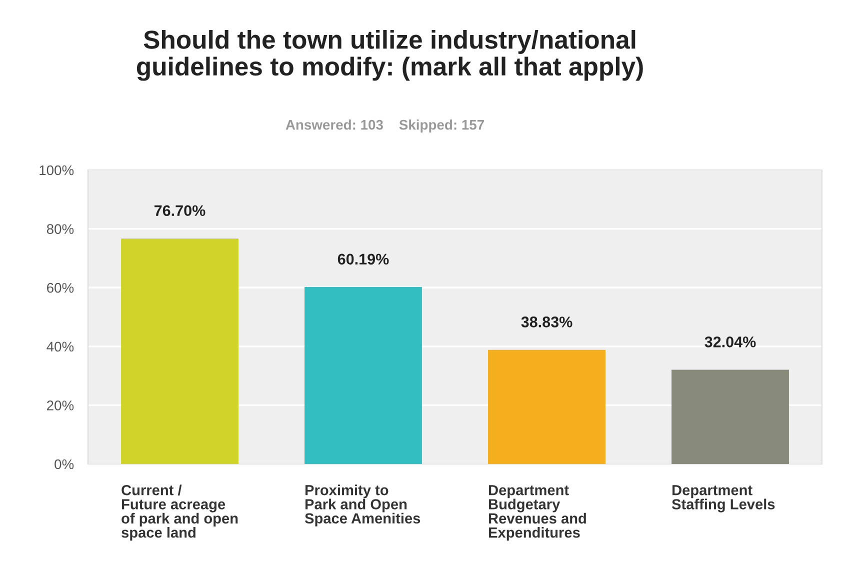 The width and height of the screenshot is (857, 577). Describe the element at coordinates (180, 210) in the screenshot. I see `data-label: 76.70%` at that location.